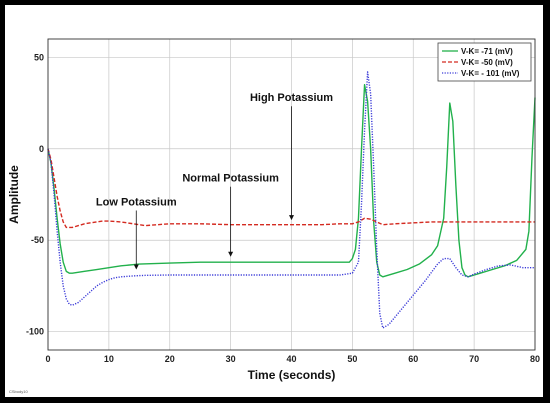  I want to click on x-tick-label: 30, so click(231, 359).